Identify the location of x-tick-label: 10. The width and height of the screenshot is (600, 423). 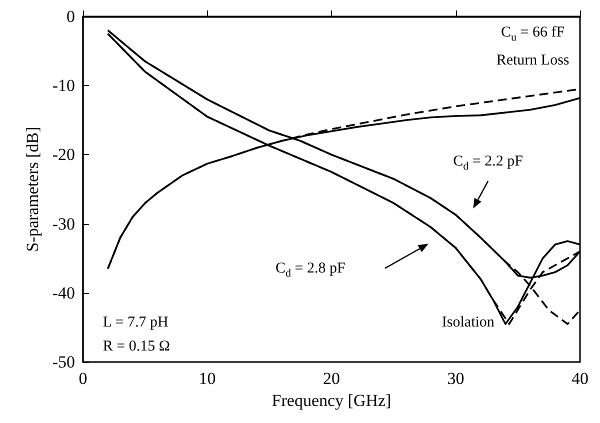
(207, 378).